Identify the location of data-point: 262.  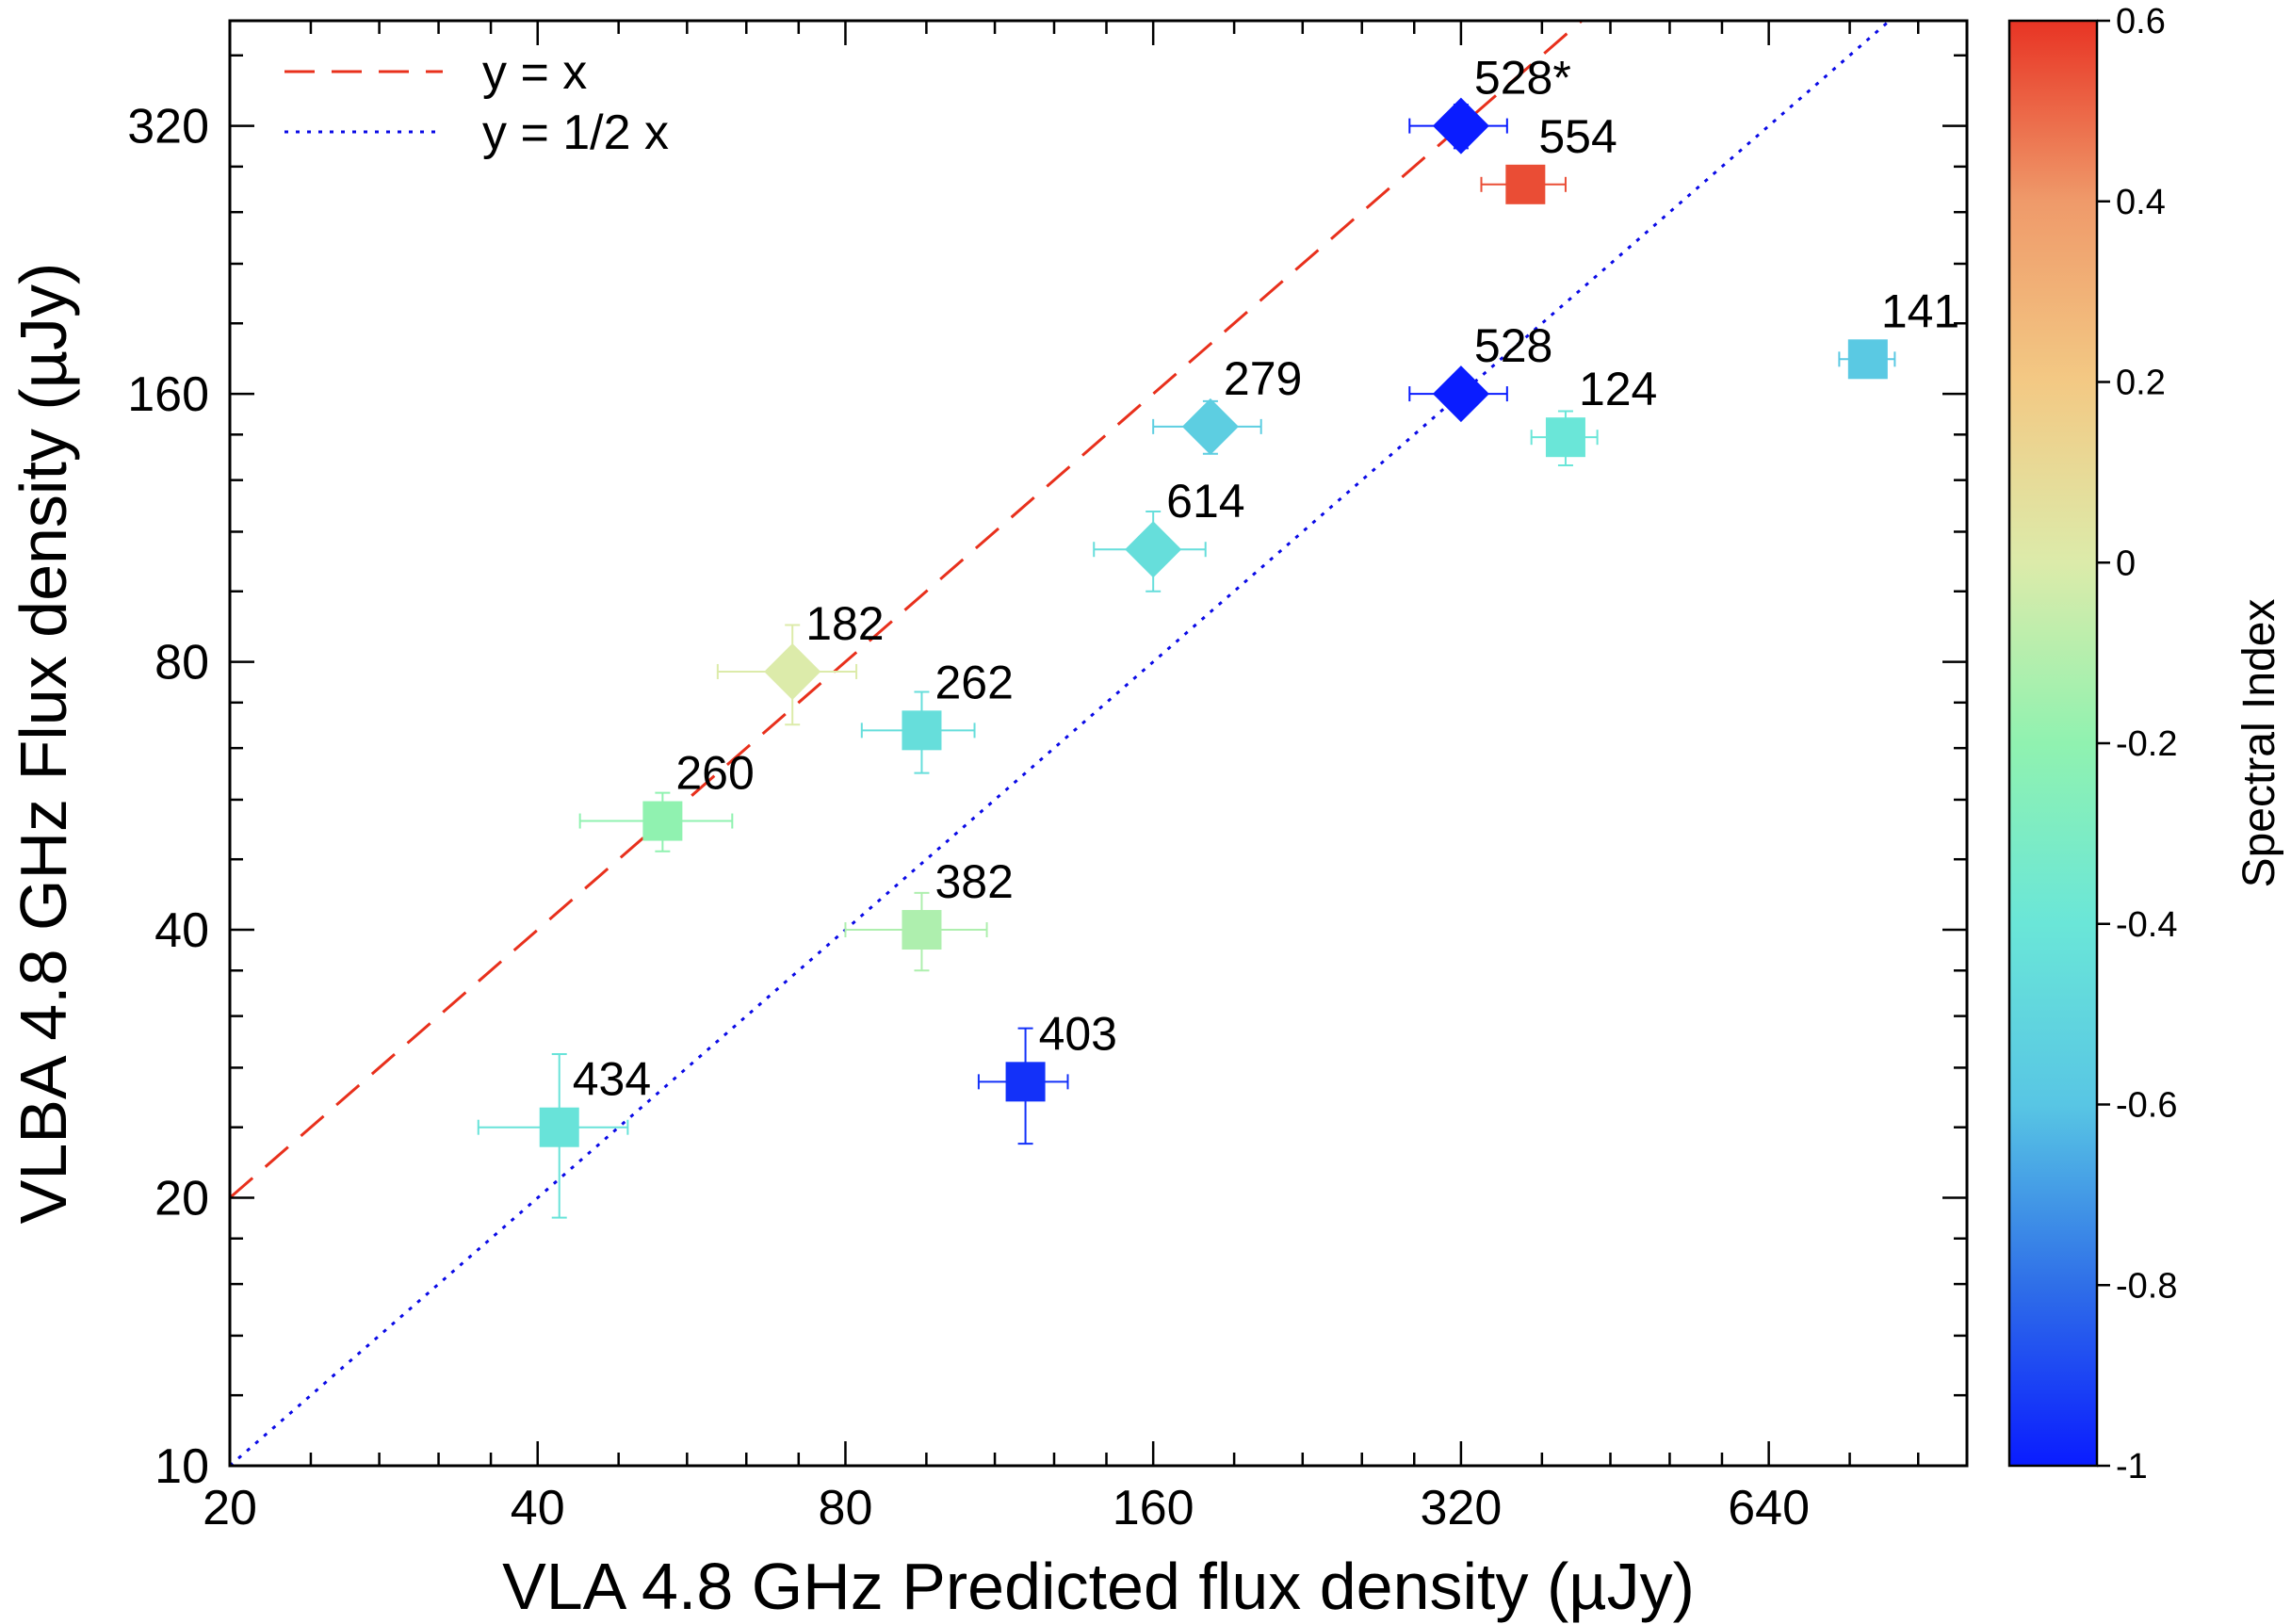
(937, 715).